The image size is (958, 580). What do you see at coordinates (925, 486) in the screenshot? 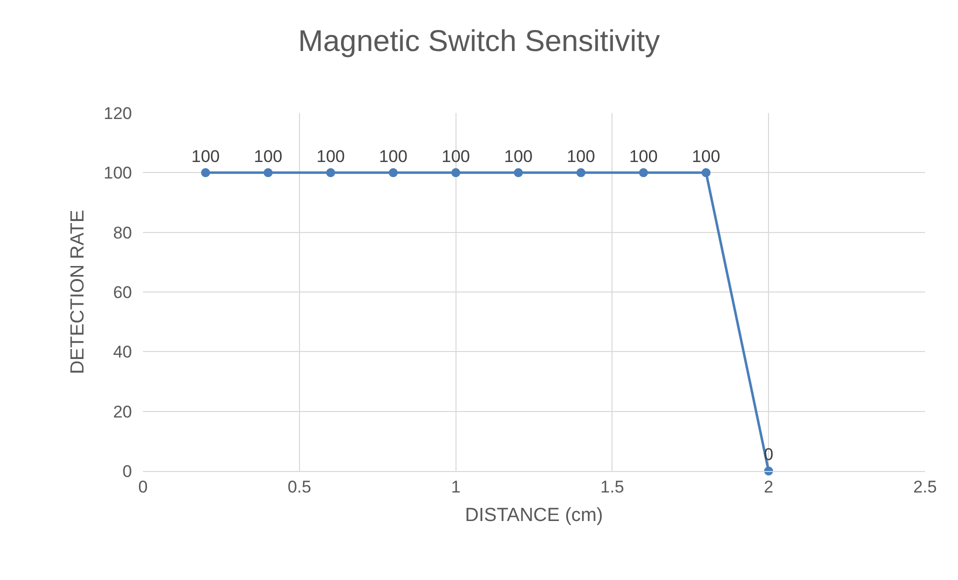
I see `x-tick-label: 2.5` at bounding box center [925, 486].